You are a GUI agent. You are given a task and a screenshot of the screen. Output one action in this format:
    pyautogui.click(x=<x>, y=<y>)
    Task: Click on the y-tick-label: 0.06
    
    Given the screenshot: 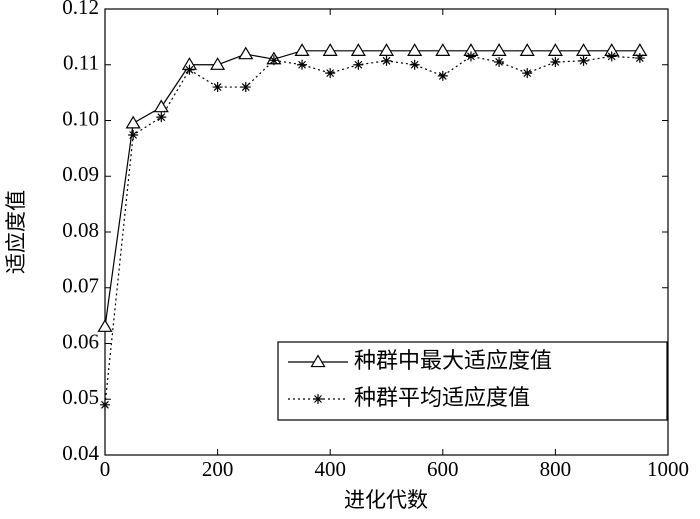 What is the action you would take?
    pyautogui.click(x=80, y=341)
    